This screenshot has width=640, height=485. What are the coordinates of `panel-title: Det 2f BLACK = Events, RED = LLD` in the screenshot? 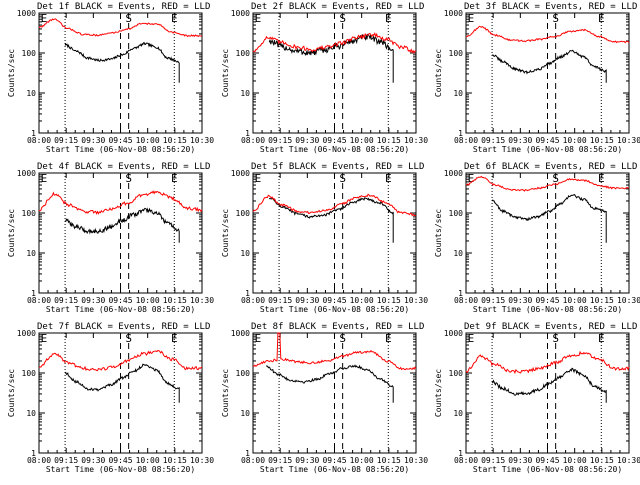 It's located at (337, 7).